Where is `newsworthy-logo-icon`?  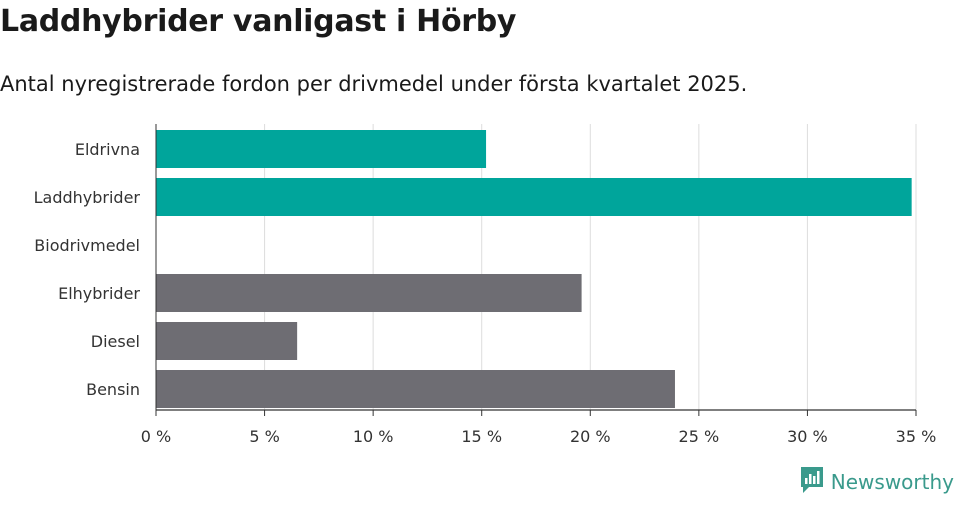
newsworthy-logo-icon is located at coordinates (812, 482).